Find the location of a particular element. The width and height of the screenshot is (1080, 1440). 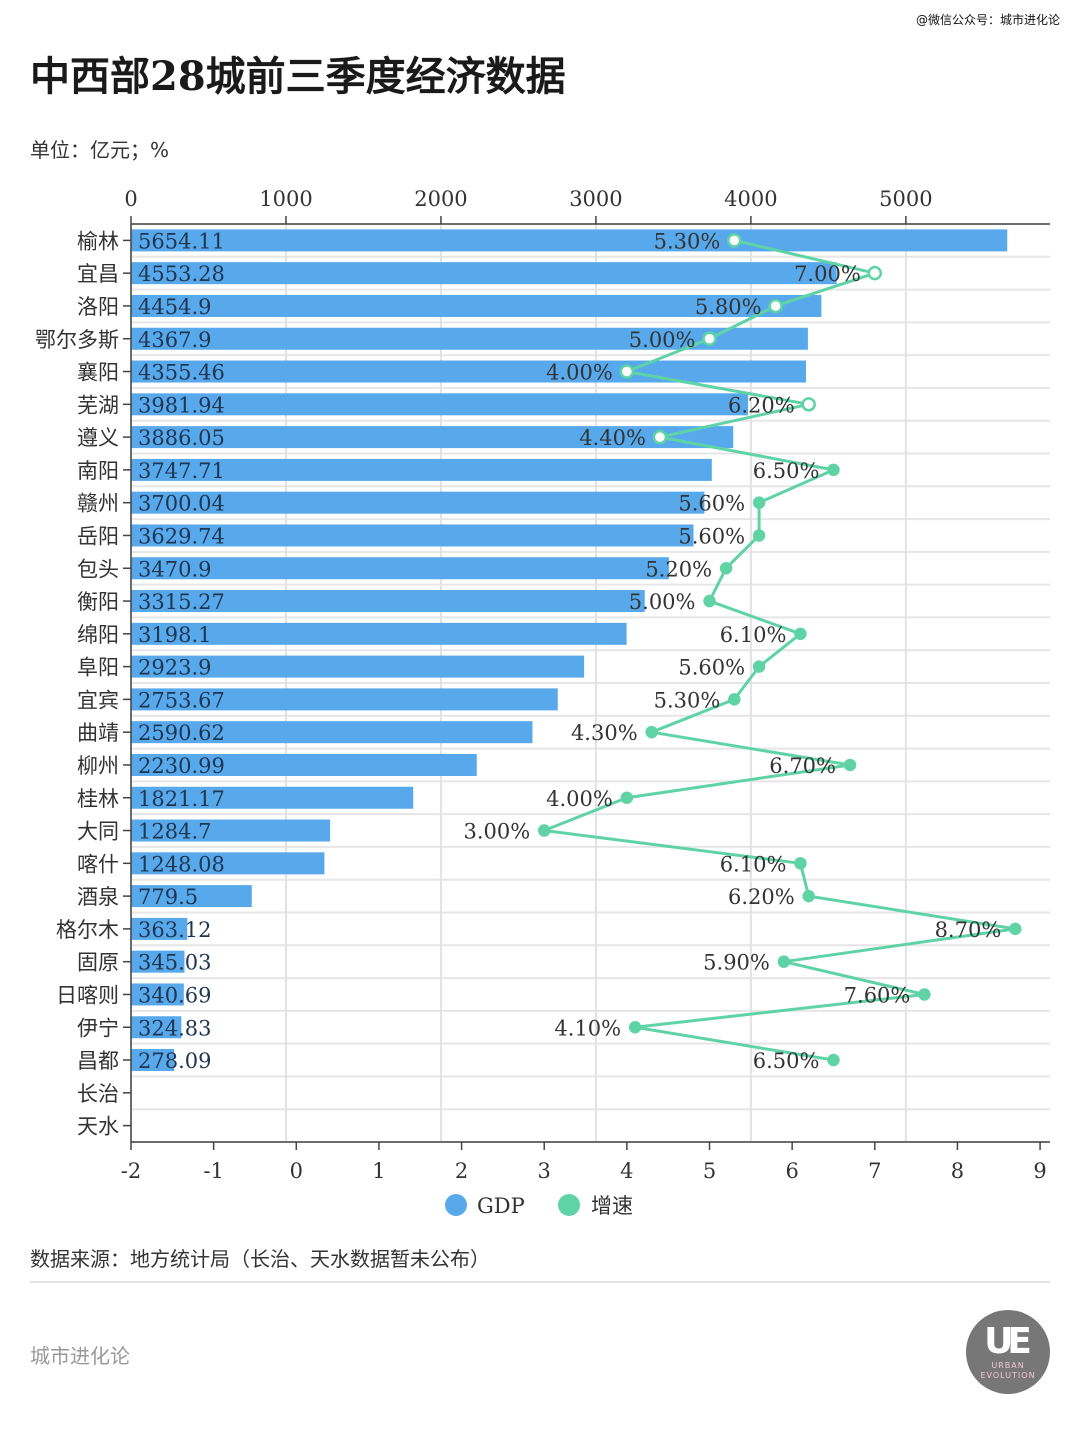

gdp-label: 4553.28 is located at coordinates (181, 274).